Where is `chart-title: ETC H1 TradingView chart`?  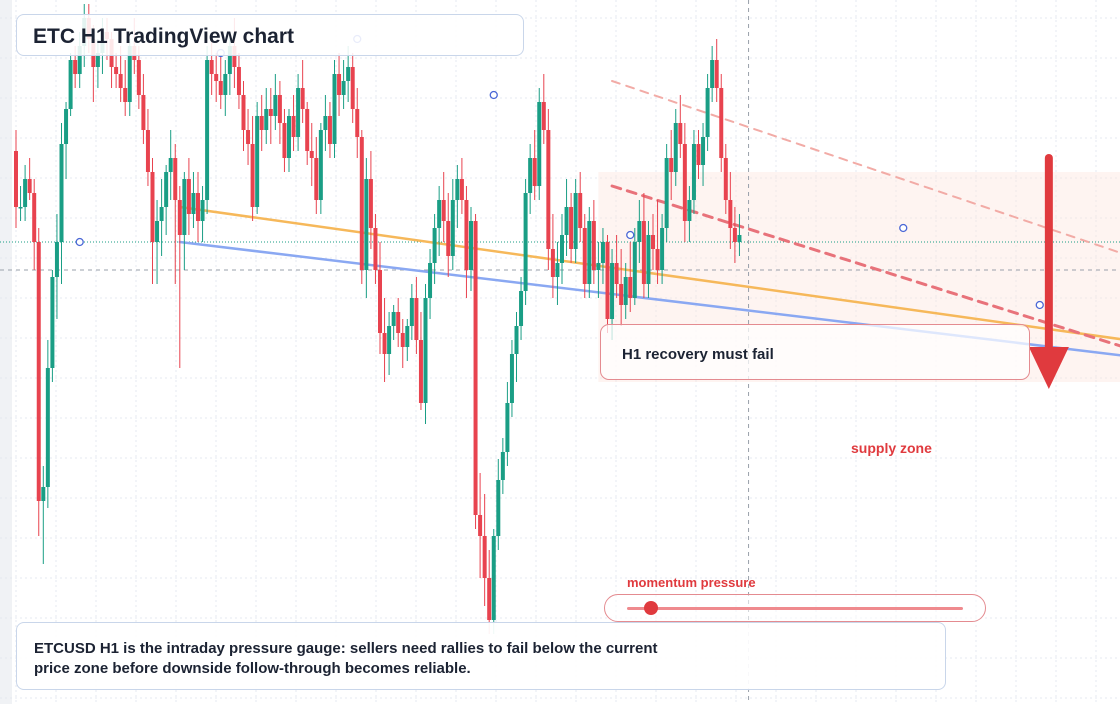
chart-title: ETC H1 TradingView chart is located at coordinates (164, 36).